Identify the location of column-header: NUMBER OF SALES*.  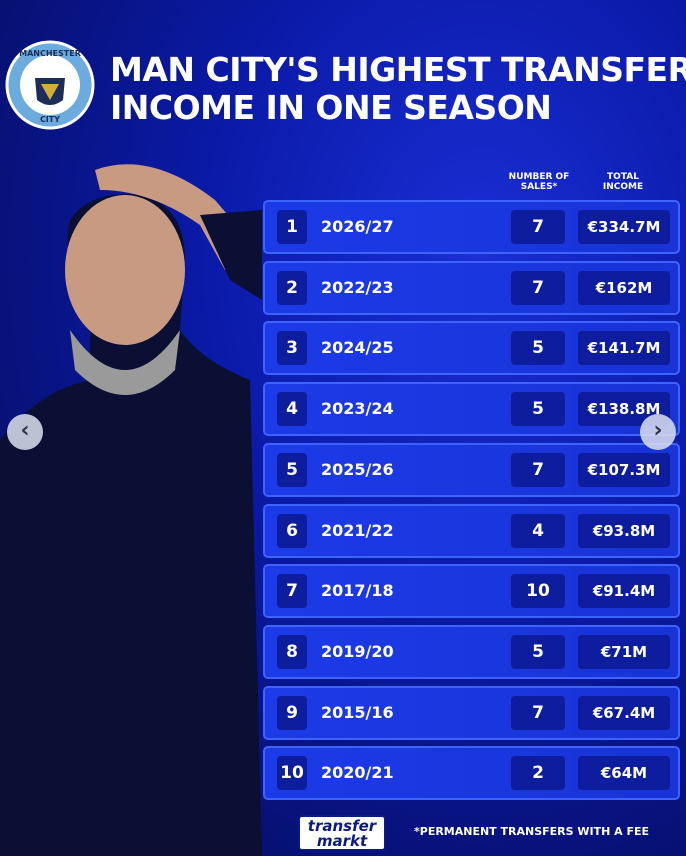
(539, 182).